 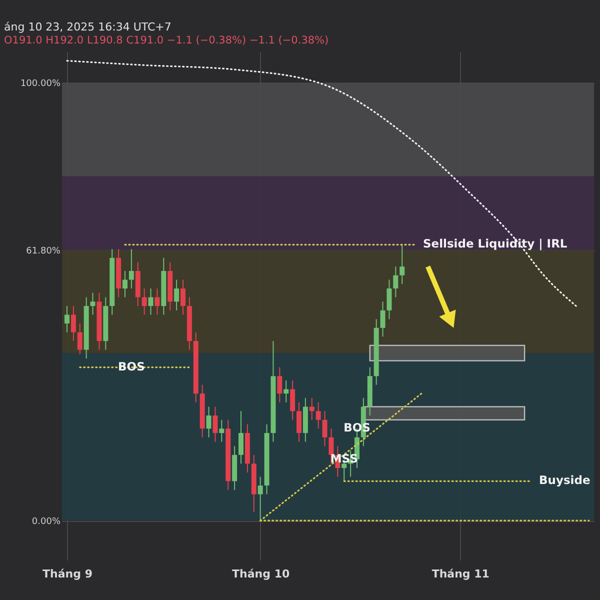 I want to click on chart-subtitle: O191.0 H192.0 L190.8 C191.0 −1.1 (−0.38%) −1.1 (−0.38%), so click(x=166, y=40).